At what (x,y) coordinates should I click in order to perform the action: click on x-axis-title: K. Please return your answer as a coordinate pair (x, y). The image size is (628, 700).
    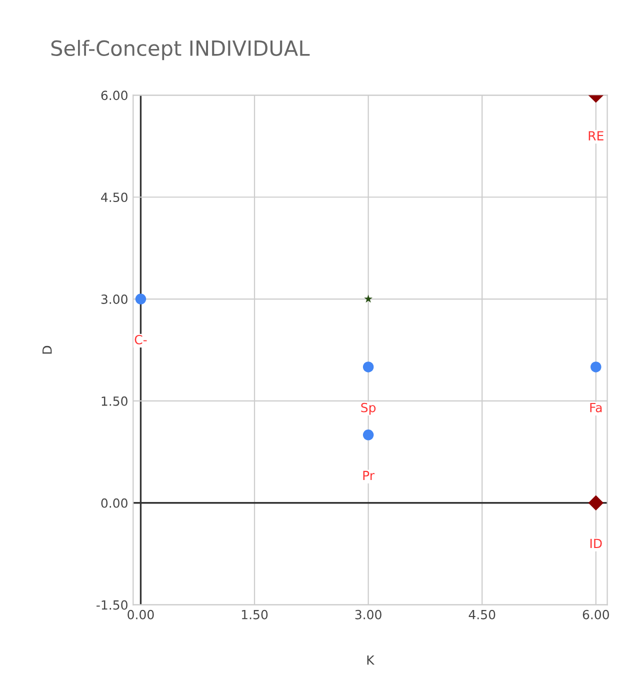
    Looking at the image, I should click on (371, 660).